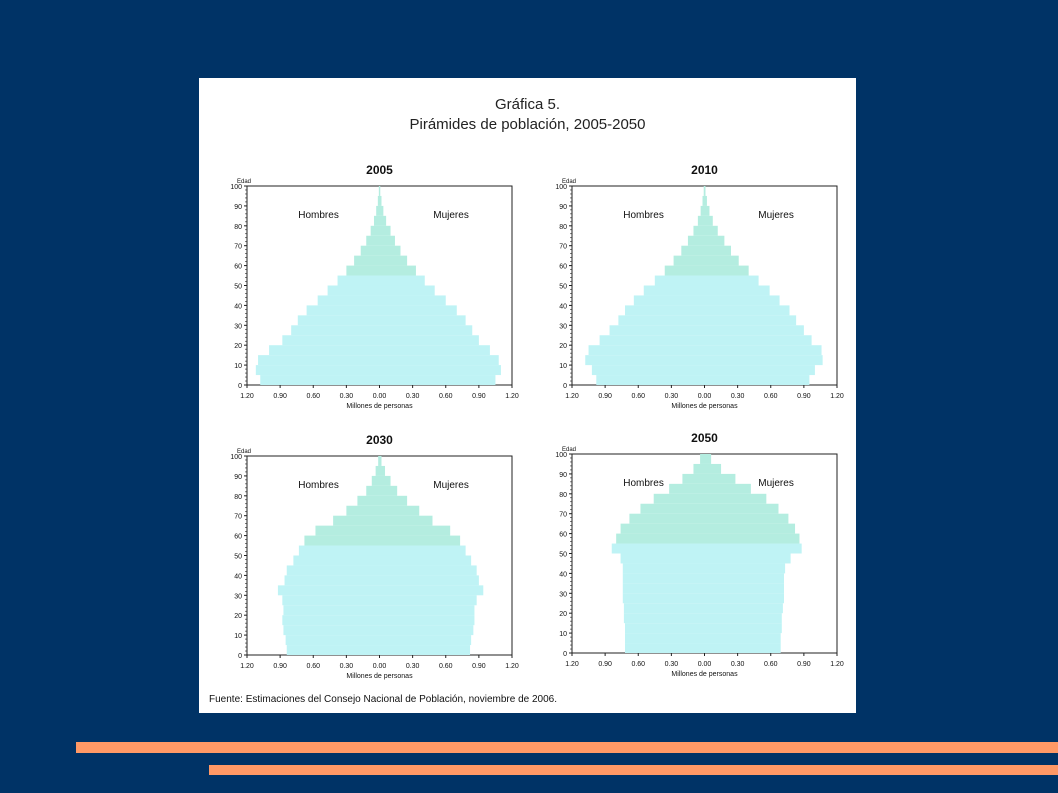 Image resolution: width=1058 pixels, height=793 pixels. Describe the element at coordinates (380, 666) in the screenshot. I see `x-tick-label: 0.00` at that location.